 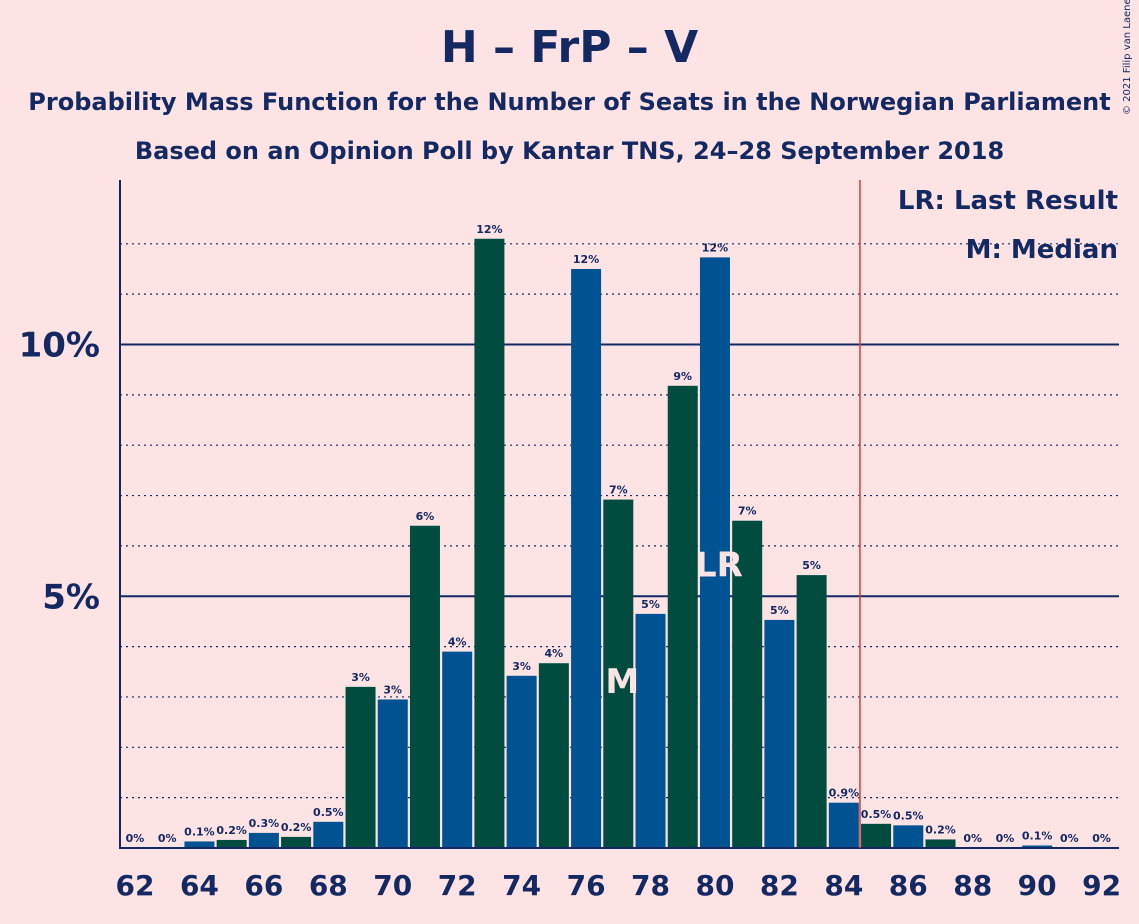 I want to click on bar-label-80: 12%, so click(x=715, y=247).